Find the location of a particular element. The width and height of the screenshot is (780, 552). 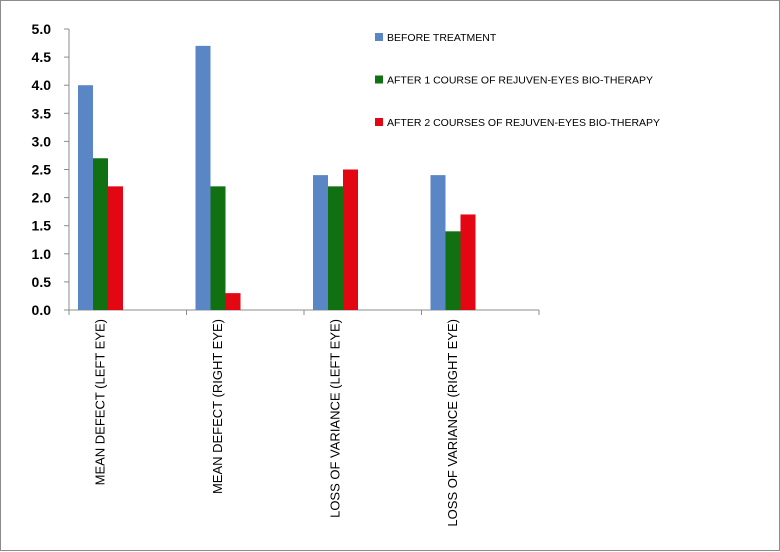

y-tick-label: 4.0 is located at coordinates (42, 85).